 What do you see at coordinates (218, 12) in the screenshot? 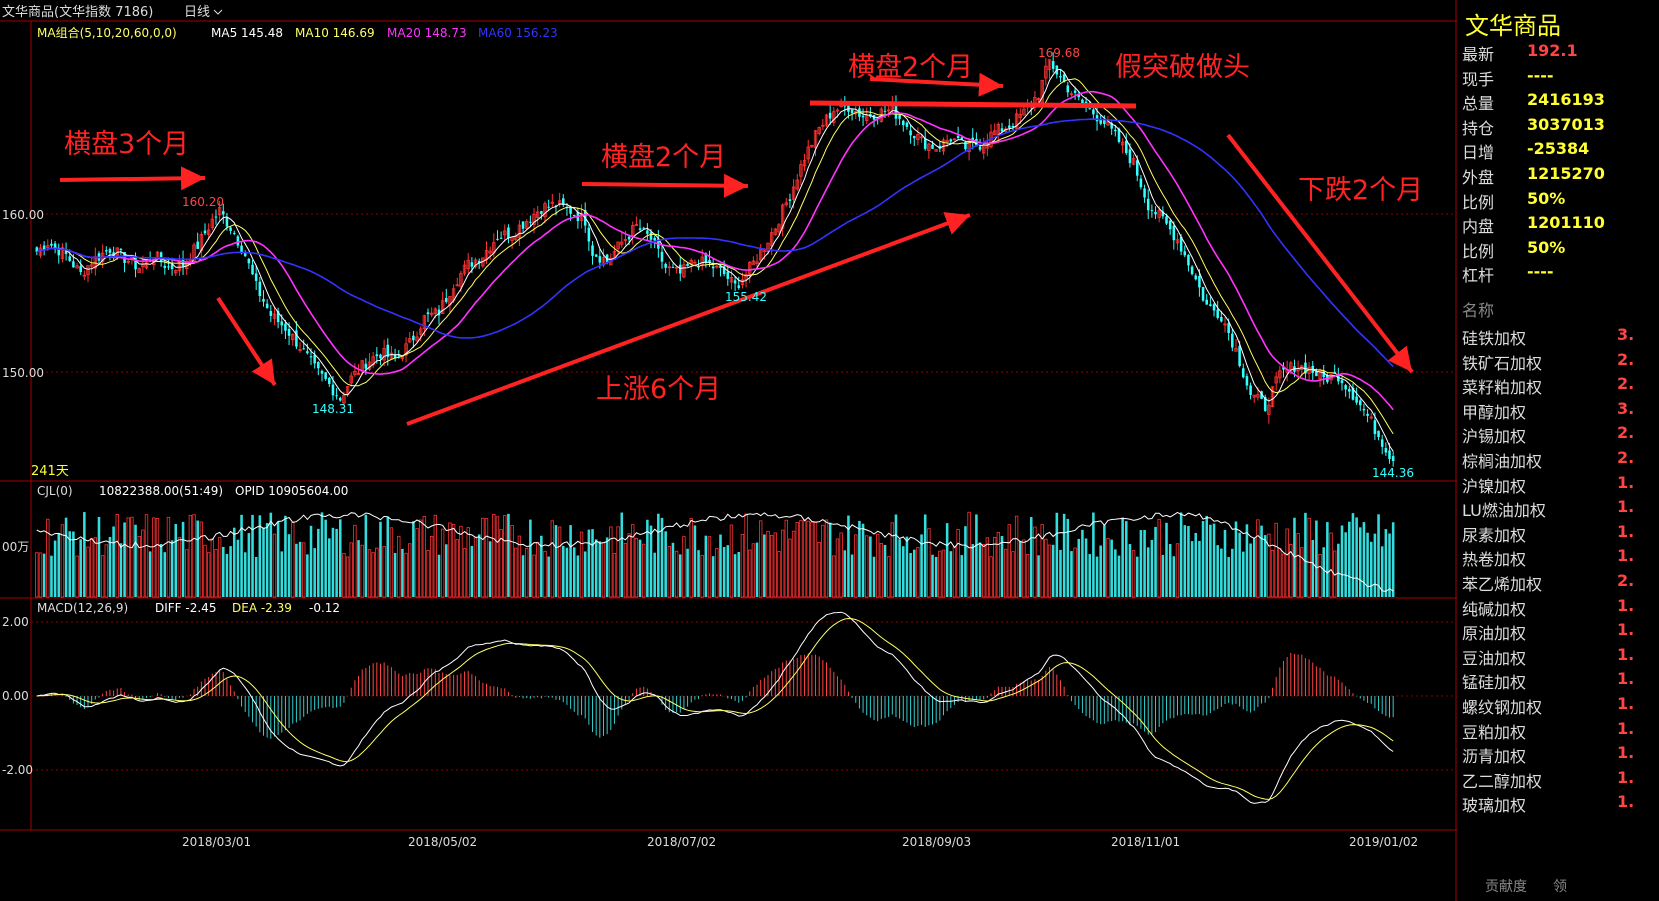
I see `chevron-down-icon` at bounding box center [218, 12].